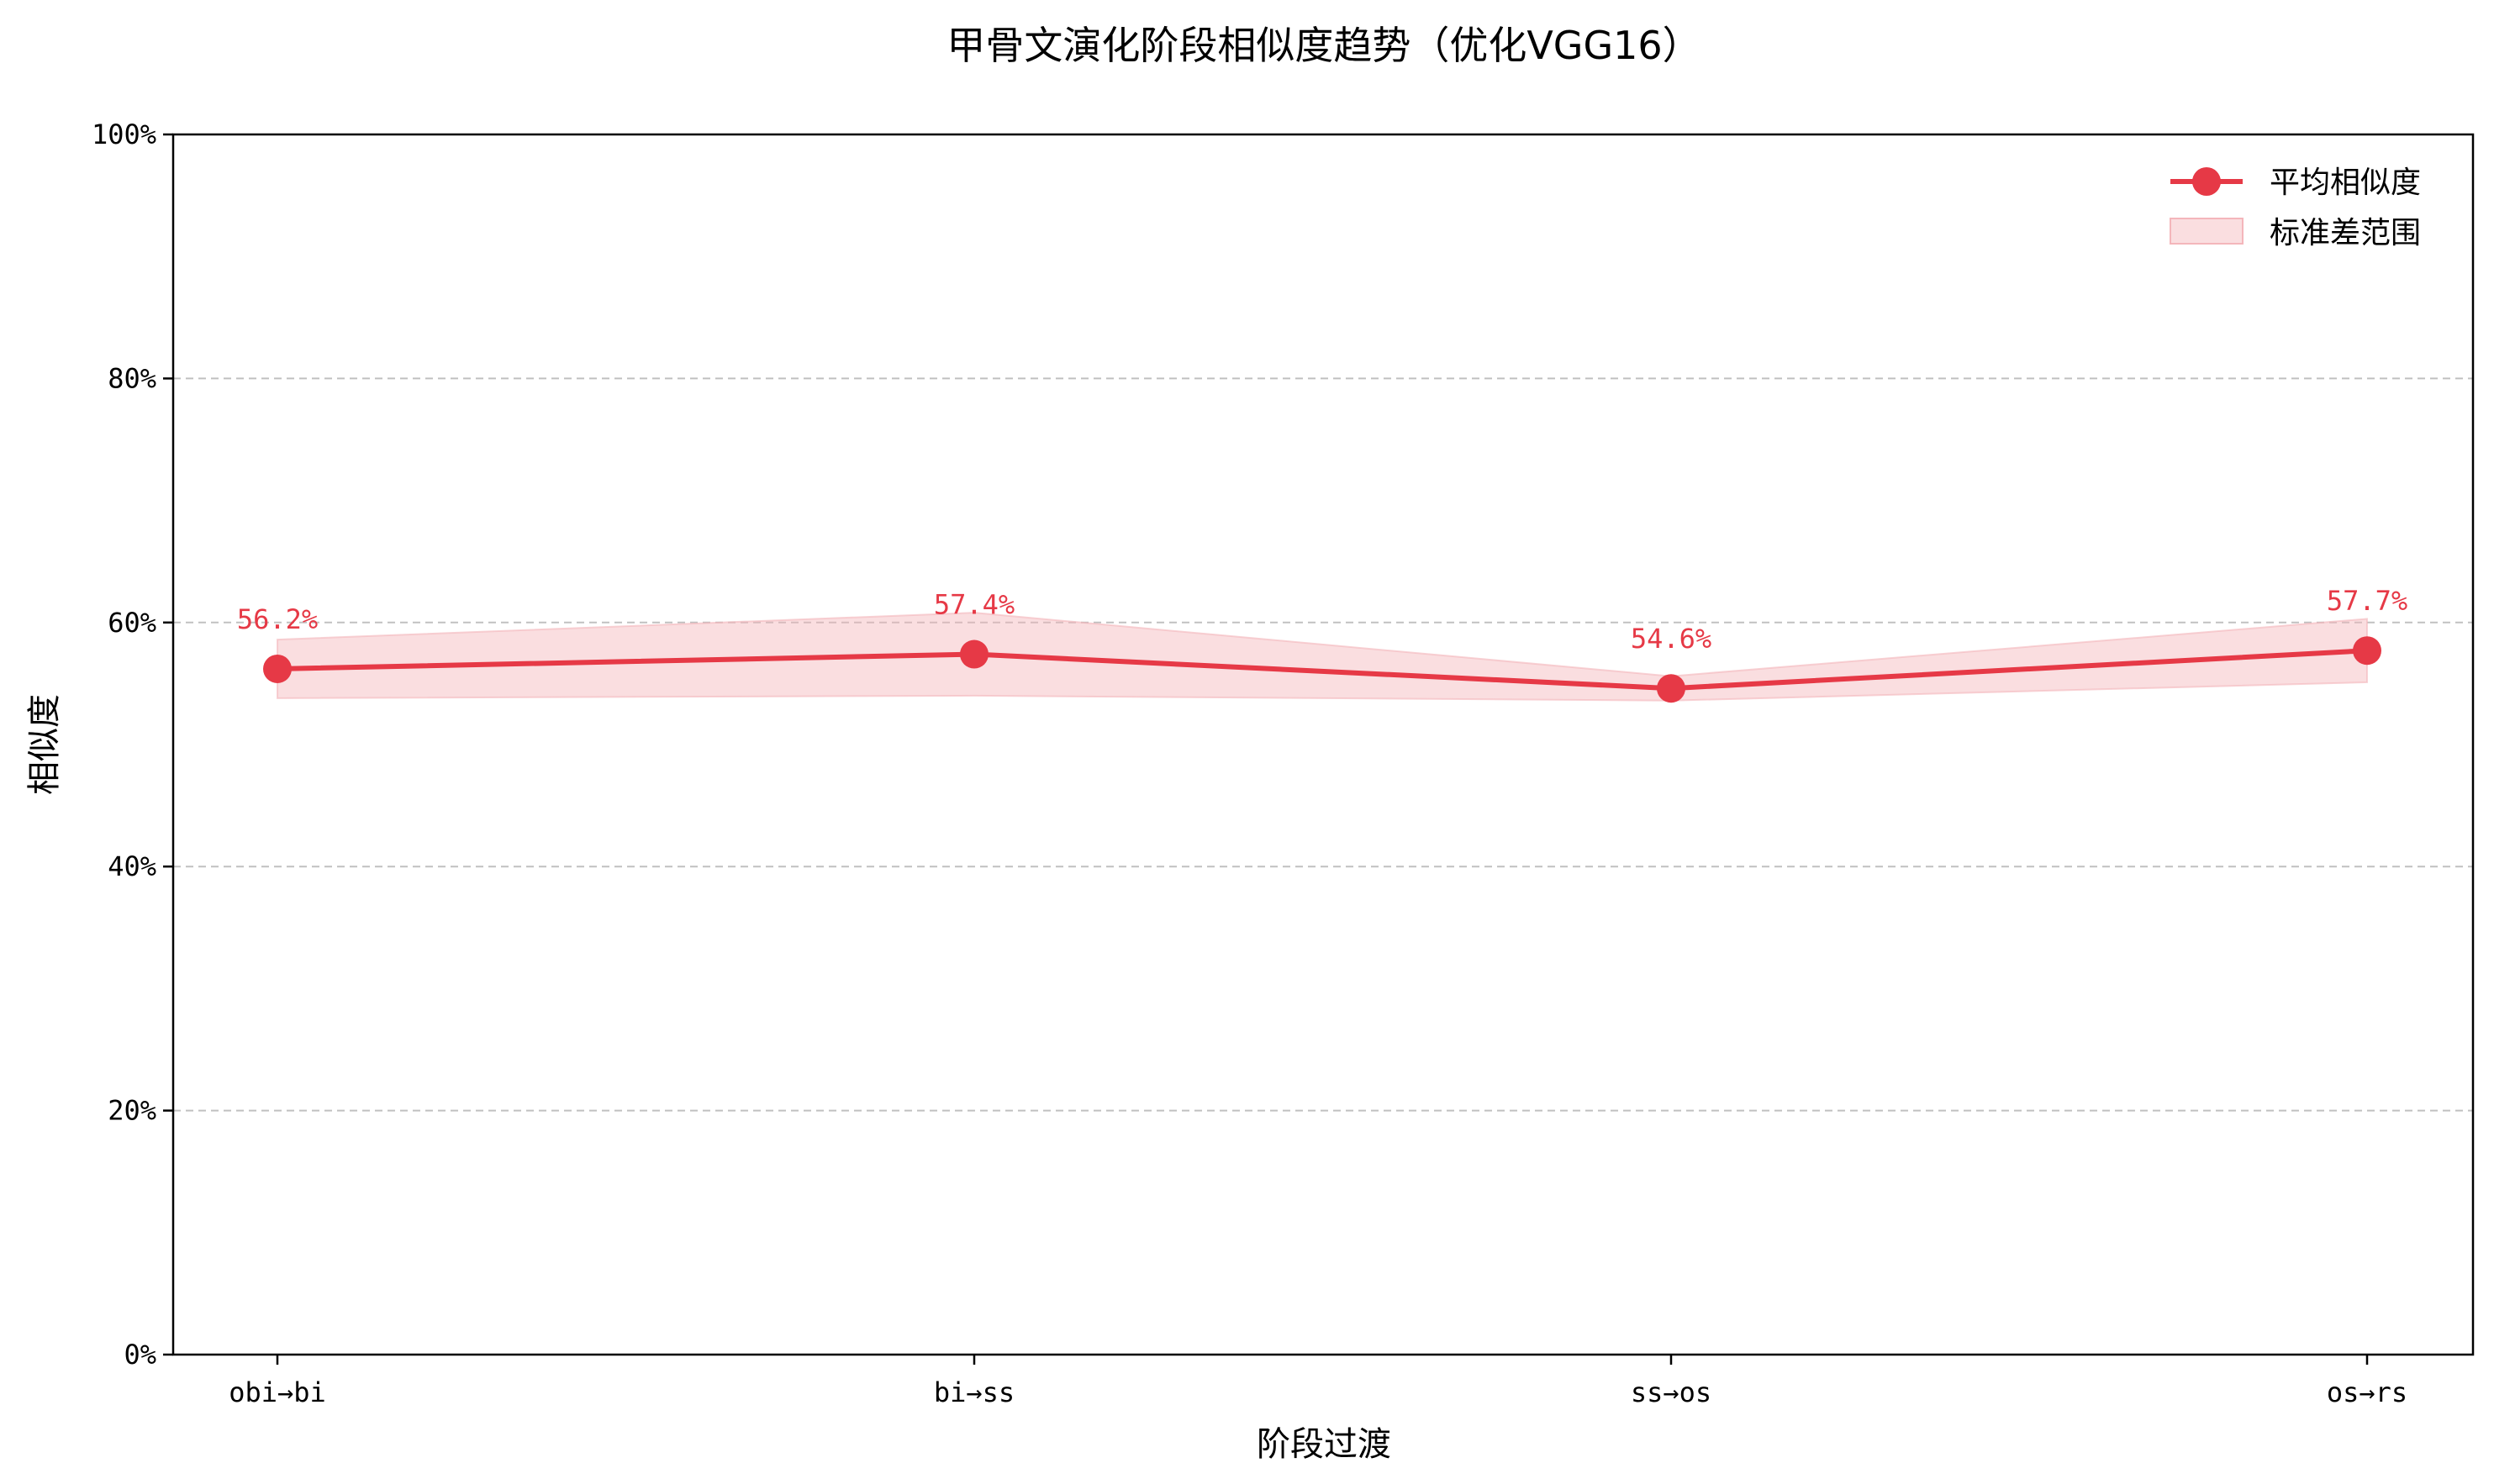  Describe the element at coordinates (2345, 183) in the screenshot. I see `legend-series-label: 平均相似度` at that location.